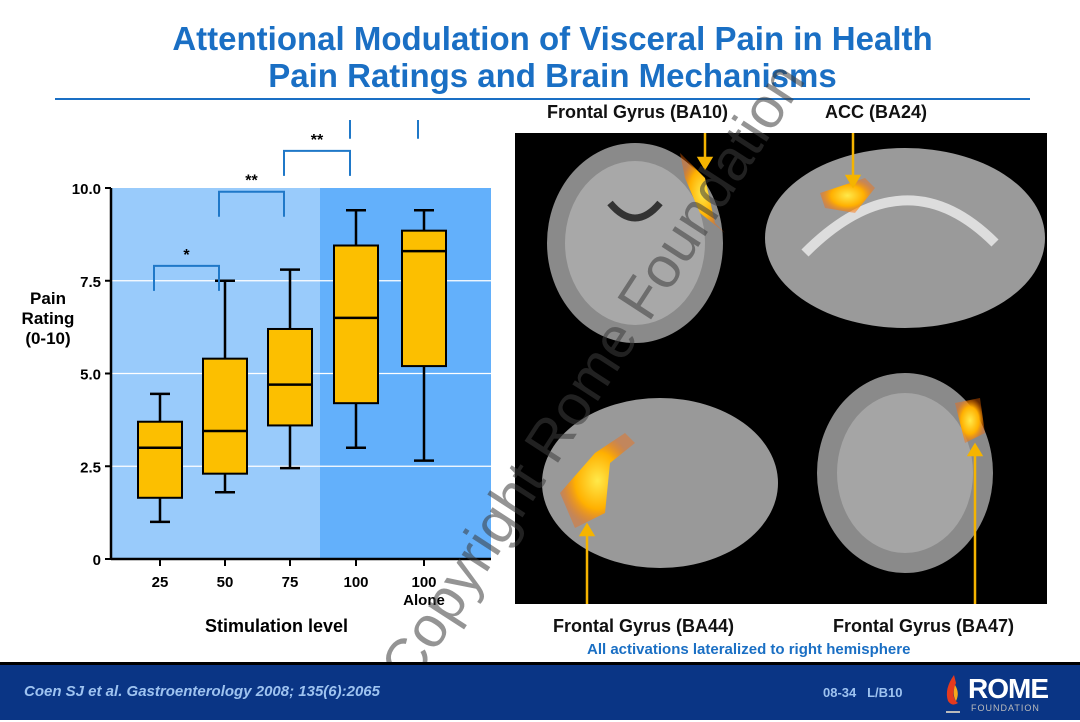  I want to click on activation-ba44, so click(597, 480).